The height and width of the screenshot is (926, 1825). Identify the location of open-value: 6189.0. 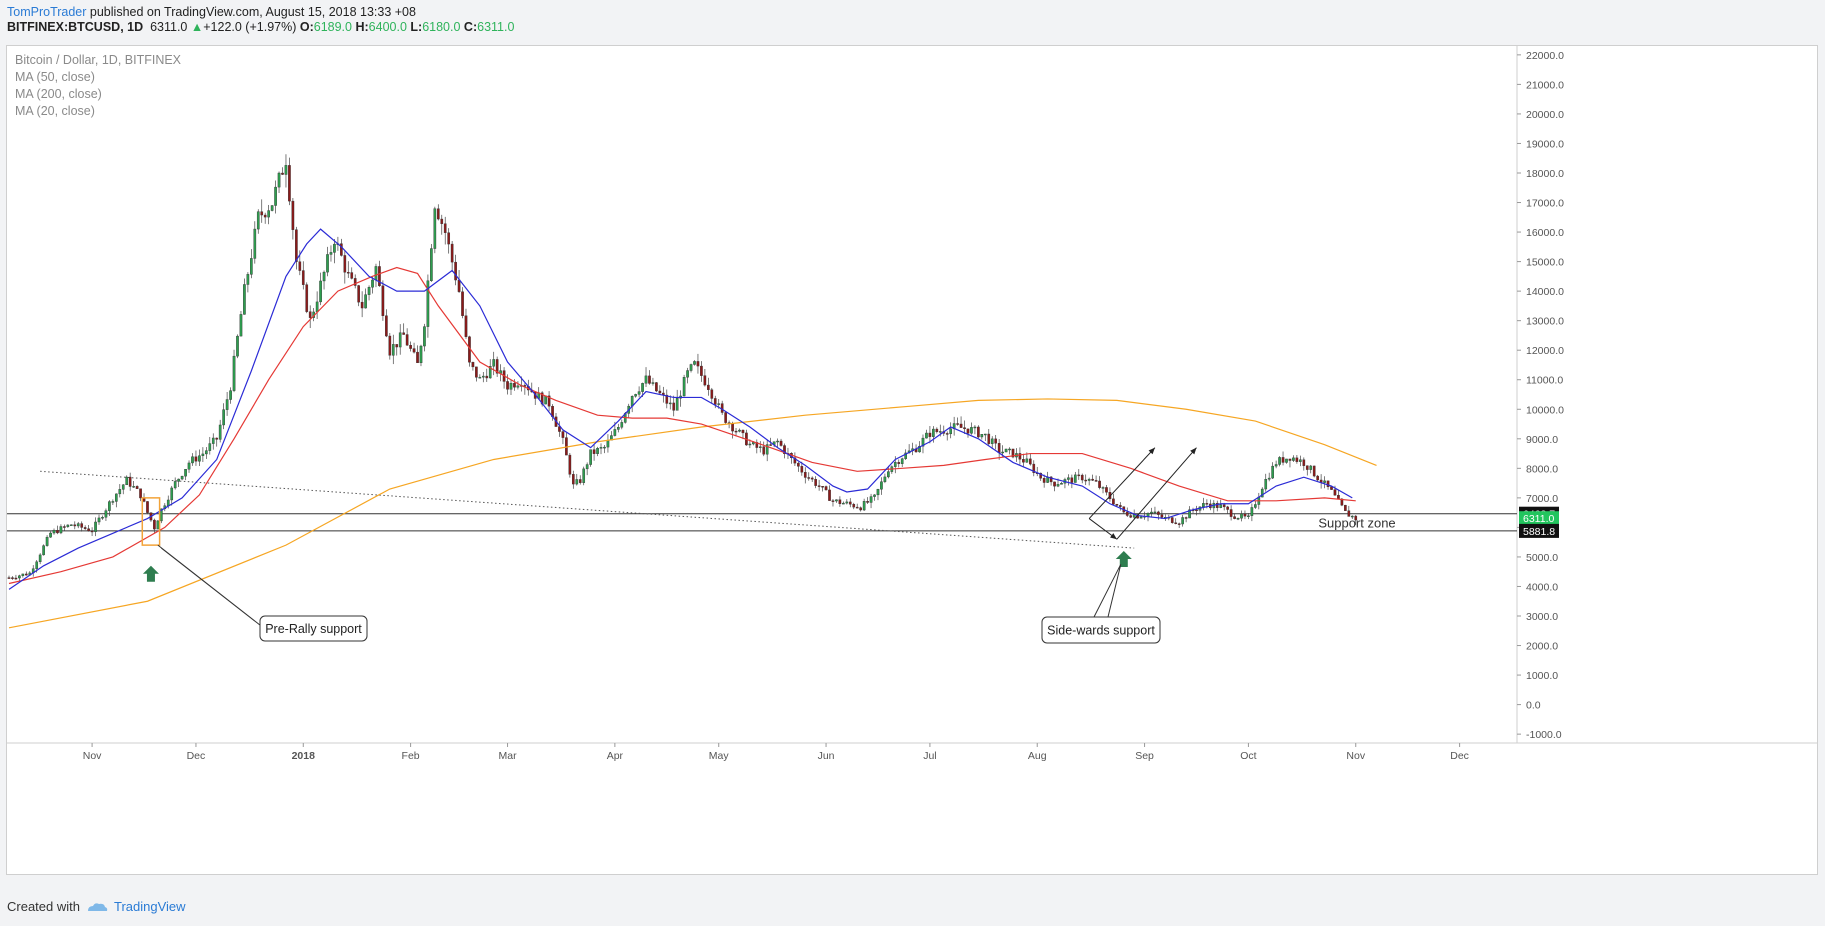
(332, 27).